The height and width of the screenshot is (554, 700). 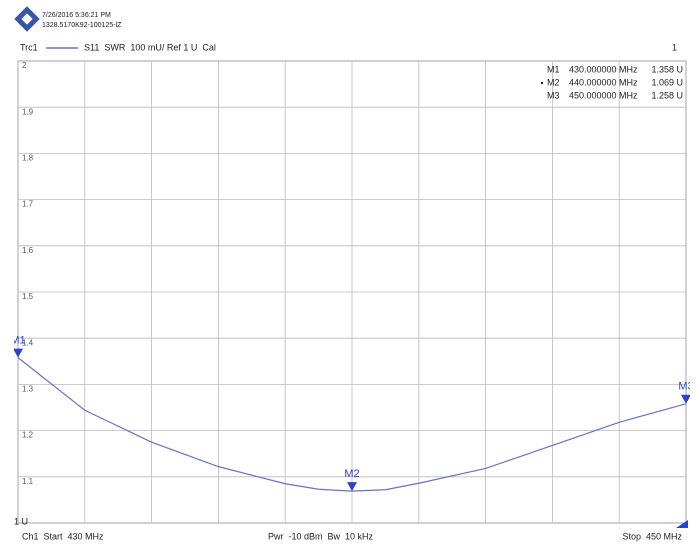 I want to click on y-tick-label: 1.6, so click(x=28, y=250).